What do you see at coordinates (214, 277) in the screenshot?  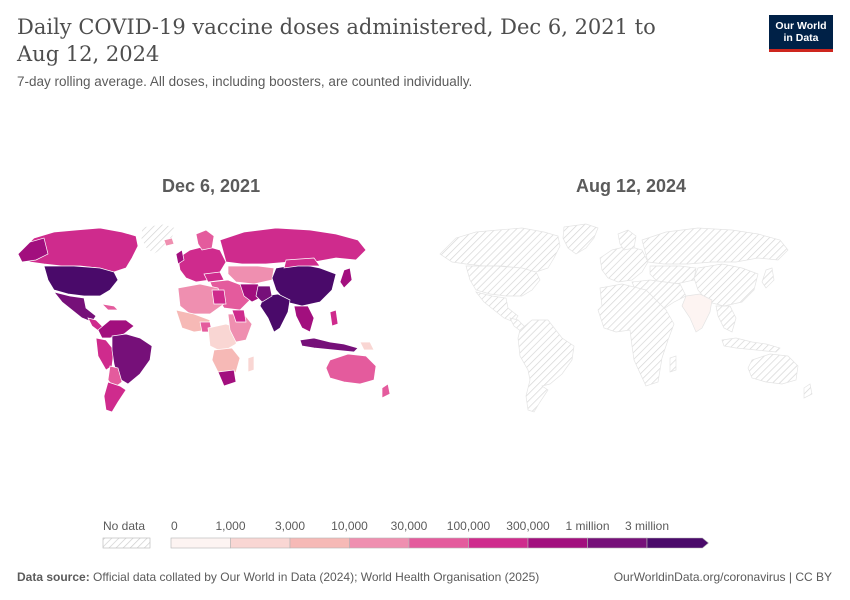 I see `region-turkey` at bounding box center [214, 277].